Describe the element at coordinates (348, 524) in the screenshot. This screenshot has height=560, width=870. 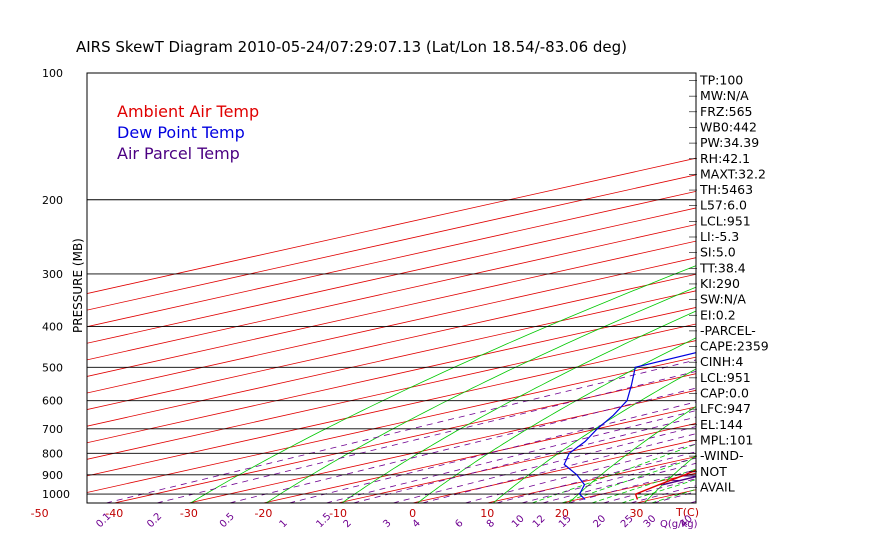
I see `mixing-ratio-tick-label: 2` at that location.